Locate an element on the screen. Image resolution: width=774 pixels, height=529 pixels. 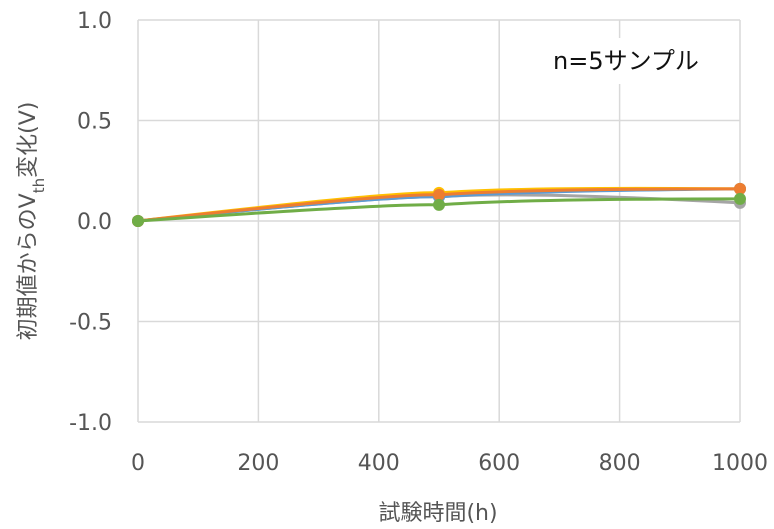
y-tick-label: -1.0 is located at coordinates (90, 423).